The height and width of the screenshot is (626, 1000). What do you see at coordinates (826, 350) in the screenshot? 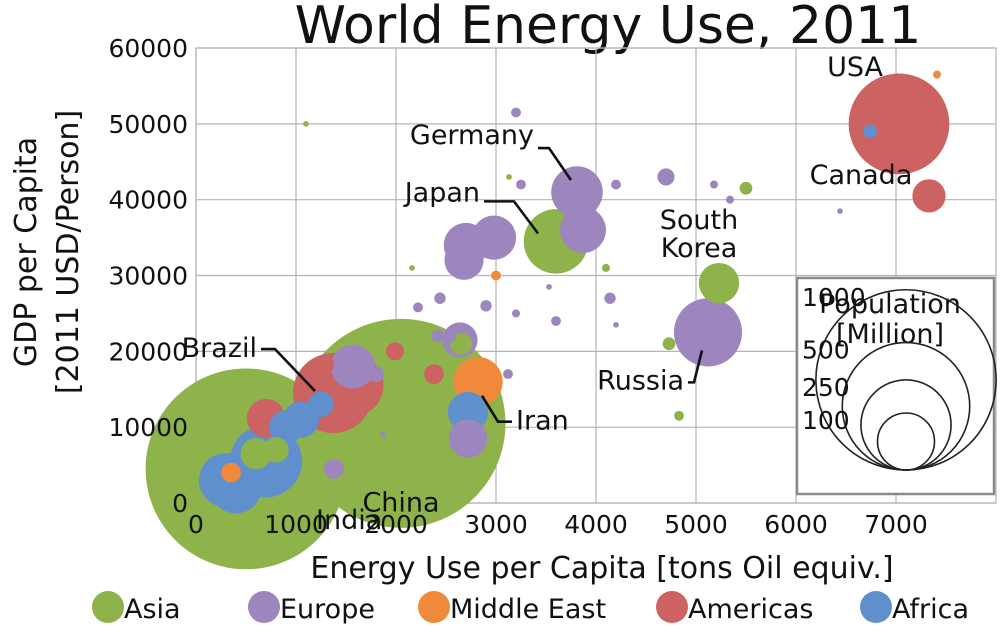
I see `size-legend-label: 500` at bounding box center [826, 350].